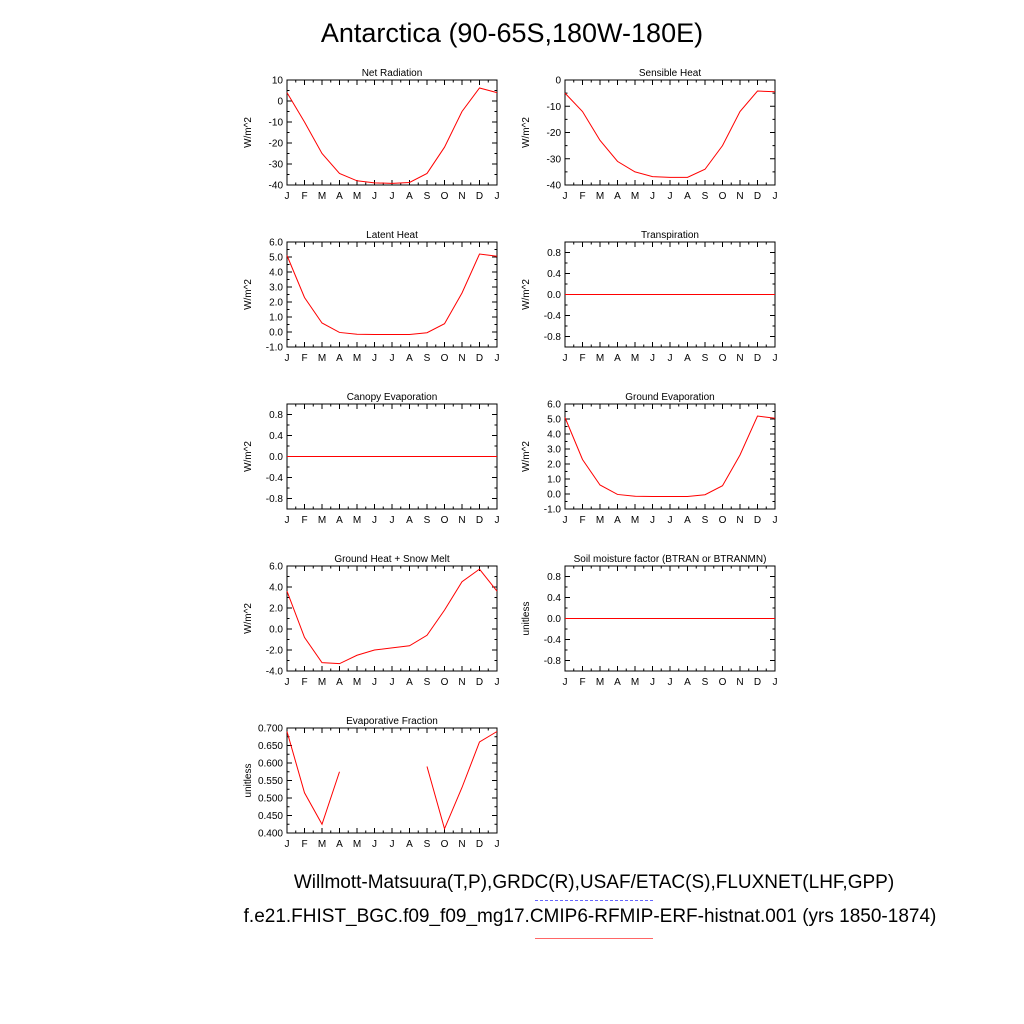 The image size is (1024, 1024). I want to click on y-tick-label: 3.0, so click(554, 450).